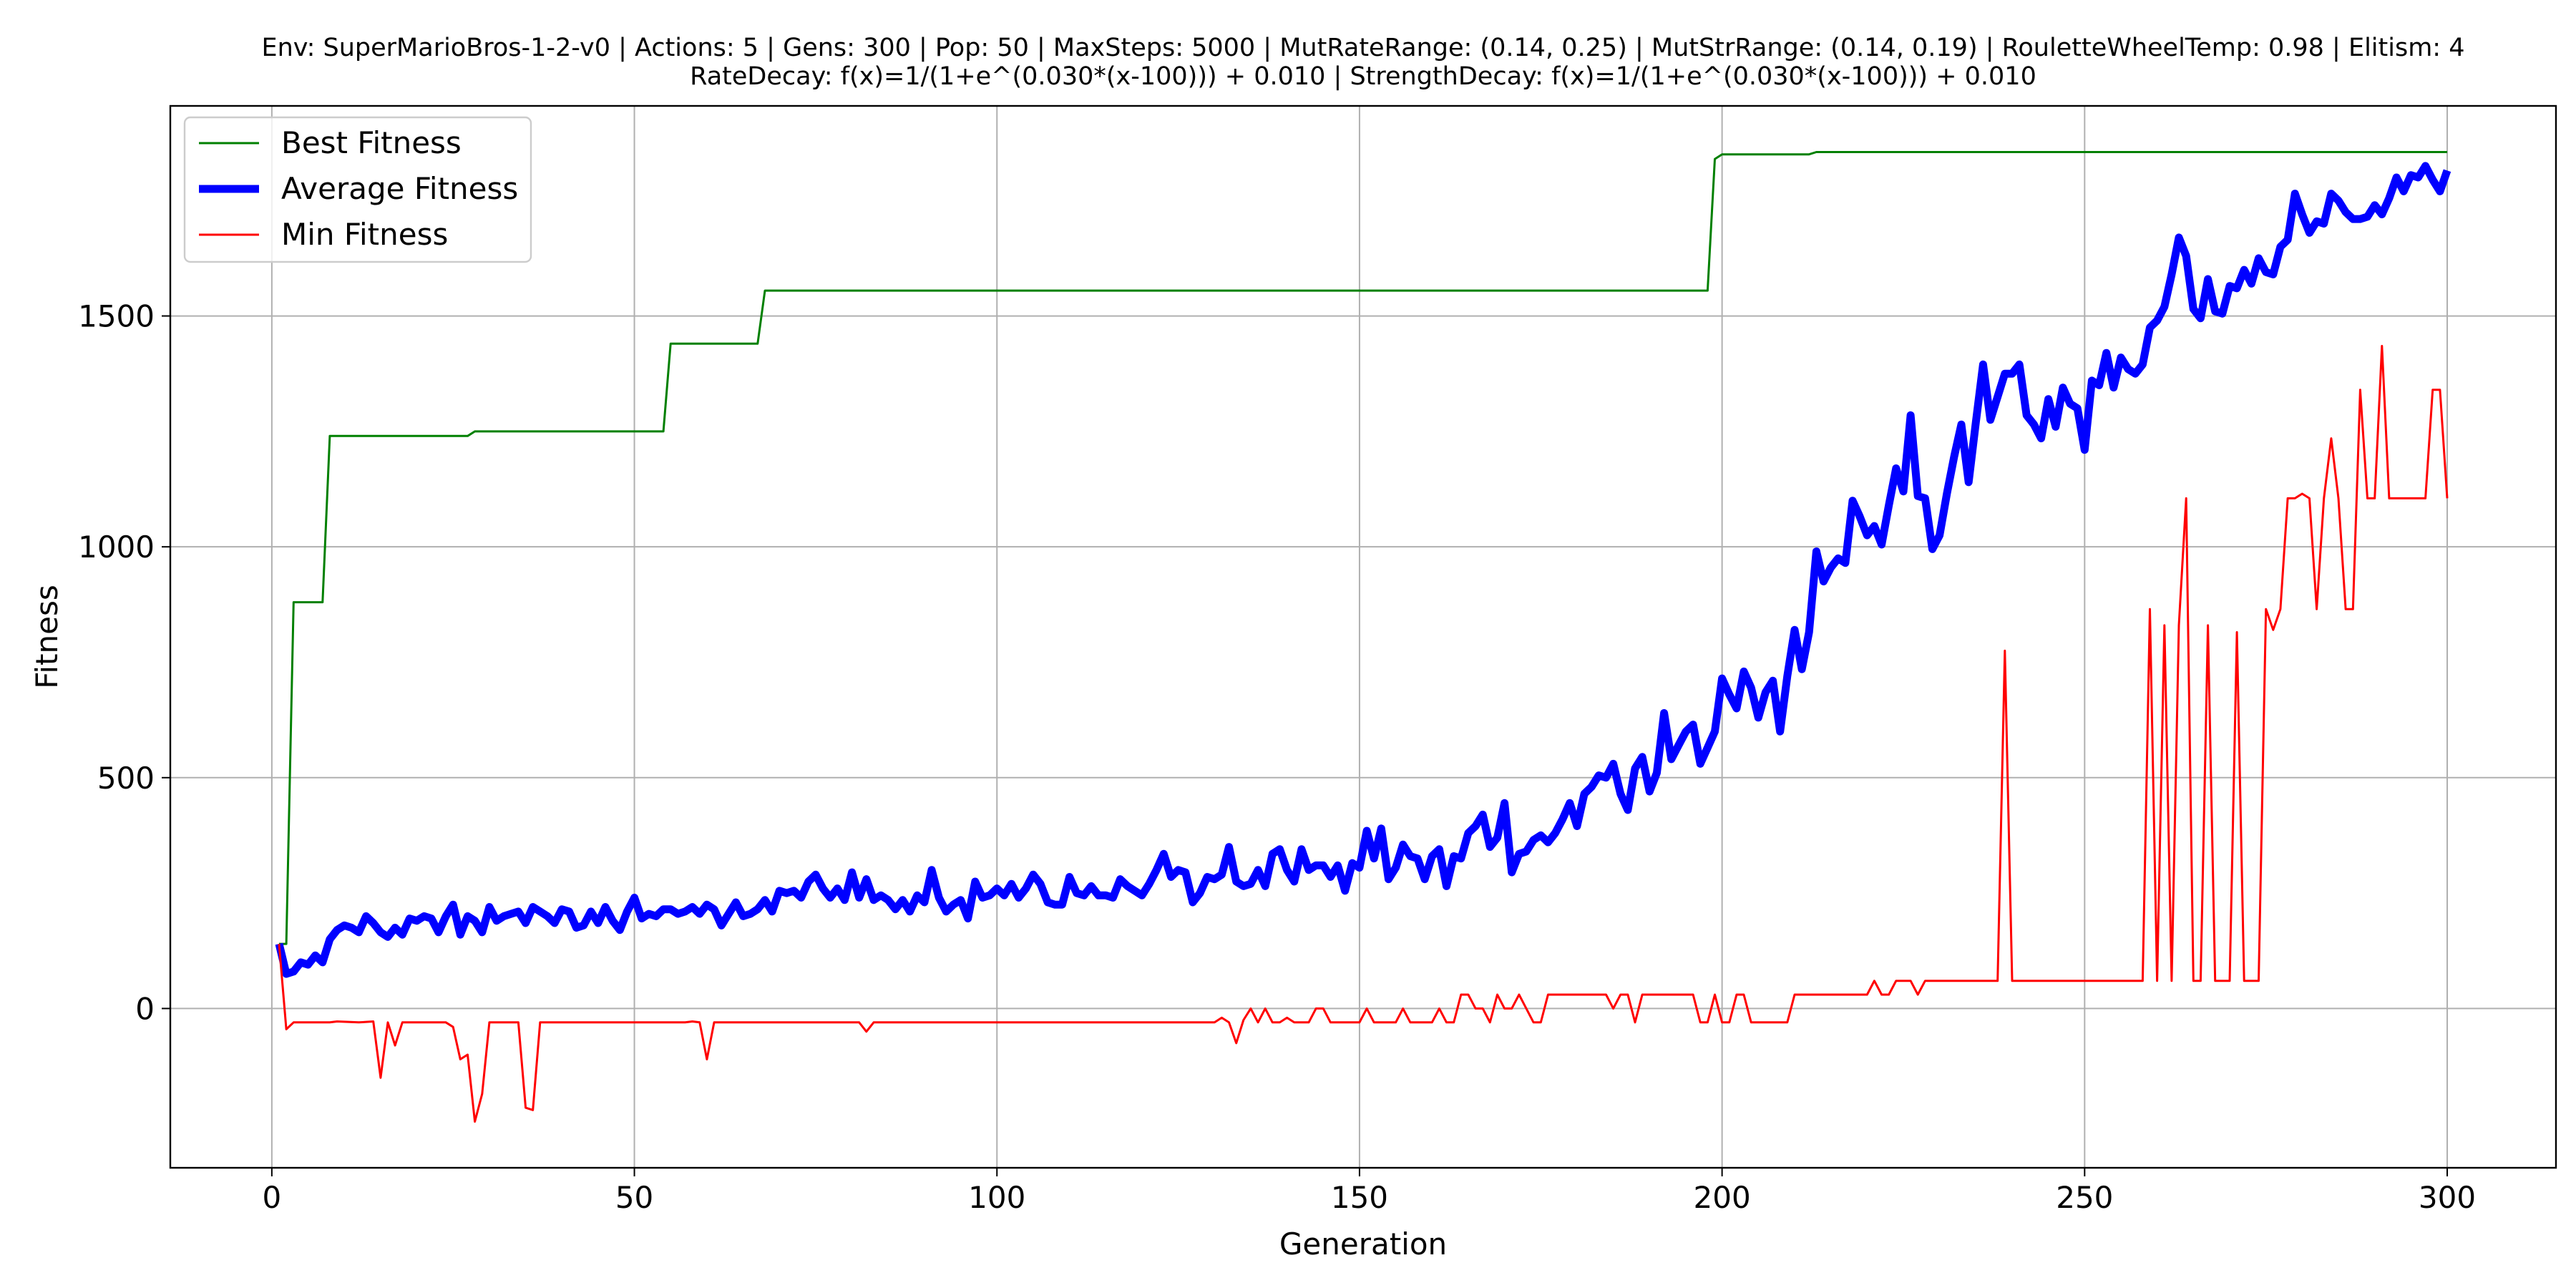  Describe the element at coordinates (1722, 1197) in the screenshot. I see `x-tick-label: 200` at that location.